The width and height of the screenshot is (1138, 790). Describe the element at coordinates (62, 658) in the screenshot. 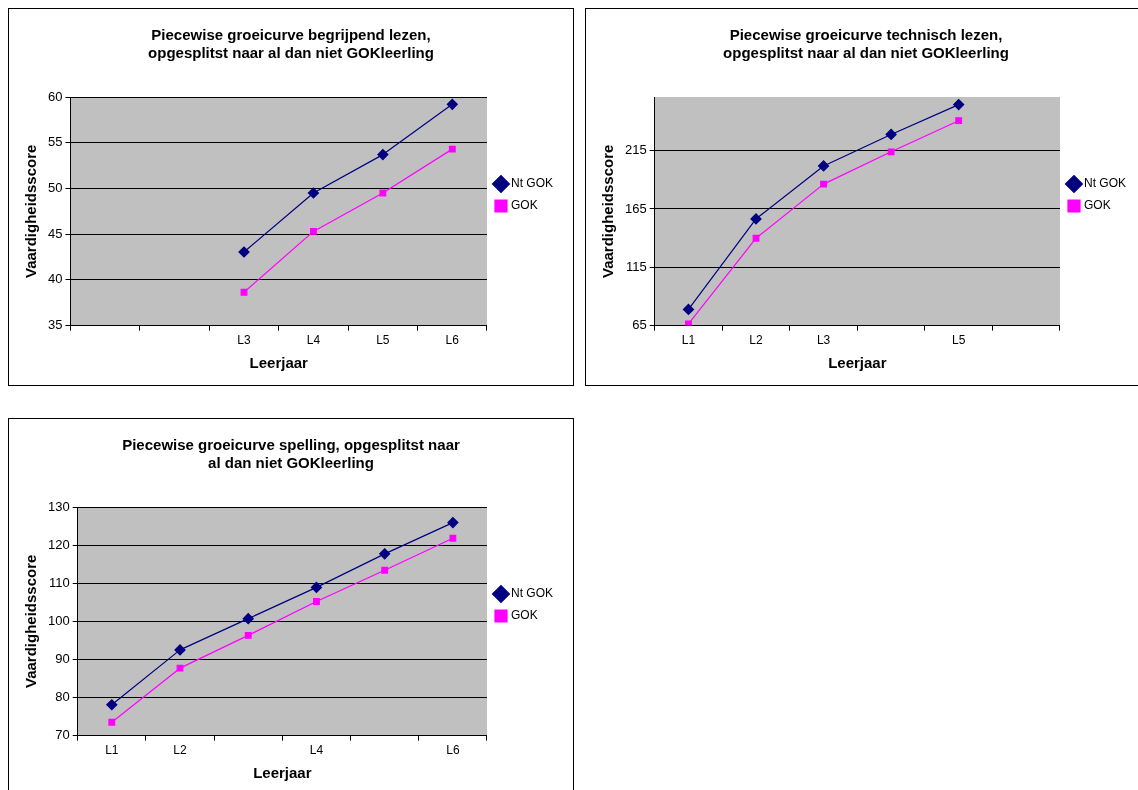

I see `y-tick-label: 90` at that location.